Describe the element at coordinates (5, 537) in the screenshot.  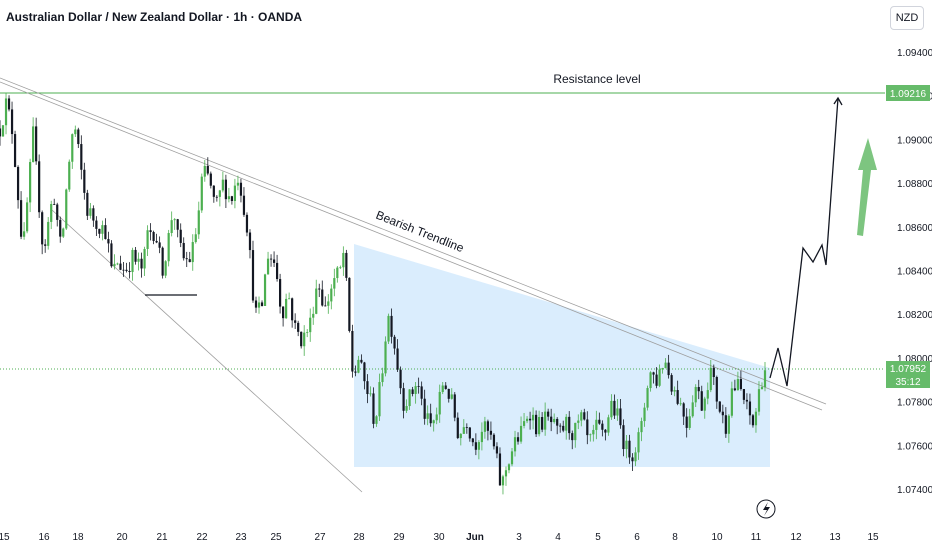
I see `time-tick-label: 15` at that location.